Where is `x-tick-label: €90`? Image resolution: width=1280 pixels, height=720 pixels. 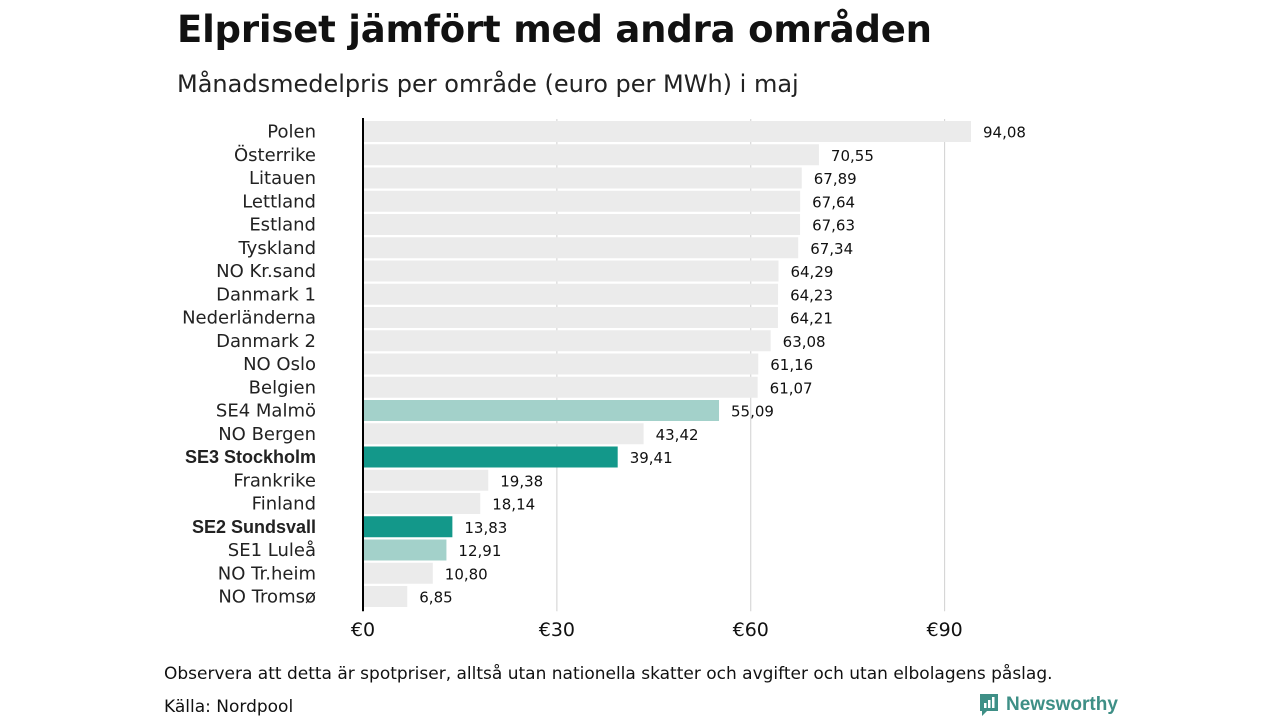 x-tick-label: €90 is located at coordinates (944, 630).